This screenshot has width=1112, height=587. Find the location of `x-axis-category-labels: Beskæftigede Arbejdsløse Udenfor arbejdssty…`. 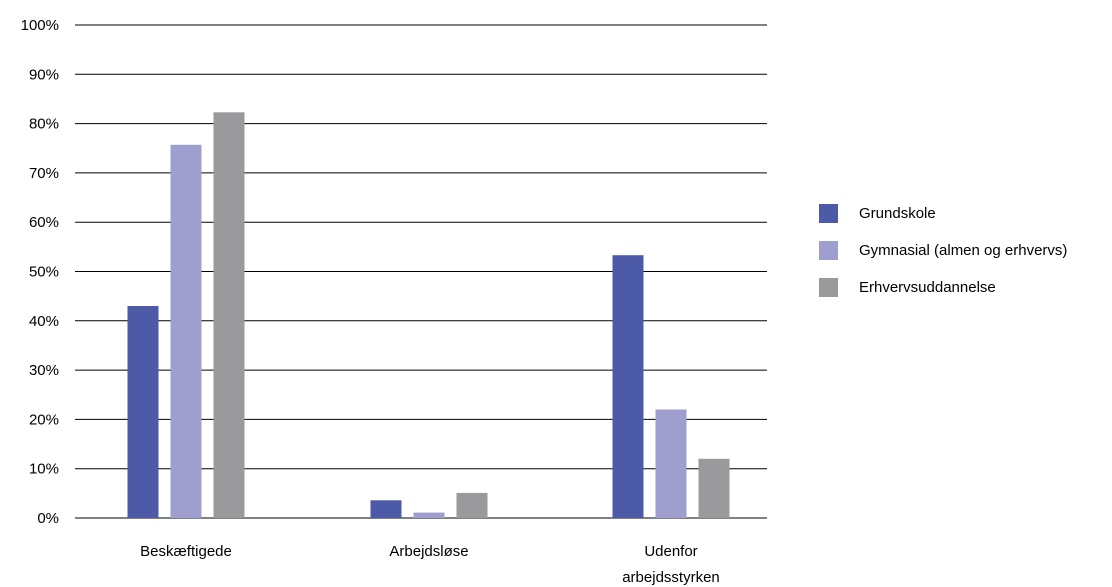

x-axis-category-labels: Beskæftigede Arbejdsløse Udenfor arbejdssty… is located at coordinates (430, 564).